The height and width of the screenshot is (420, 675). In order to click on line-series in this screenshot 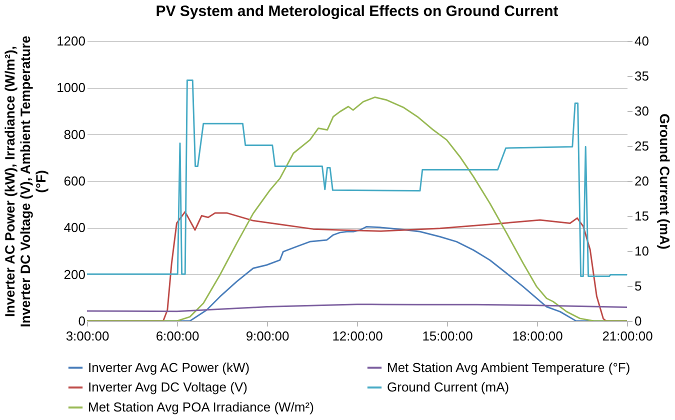, I will do `click(357, 308)`.